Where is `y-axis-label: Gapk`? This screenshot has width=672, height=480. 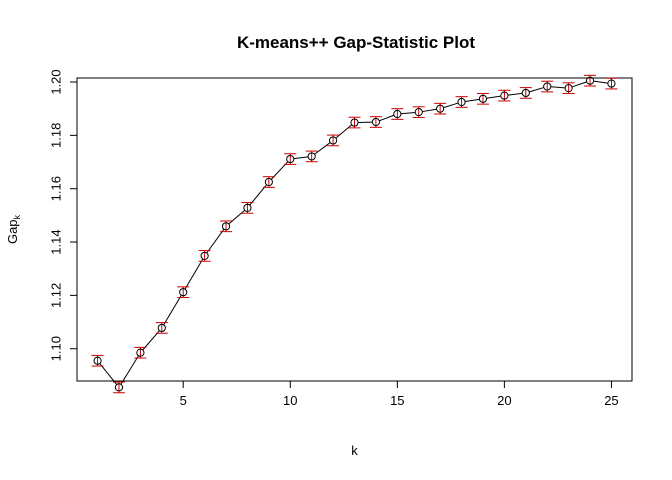
y-axis-label: Gapk is located at coordinates (13, 229).